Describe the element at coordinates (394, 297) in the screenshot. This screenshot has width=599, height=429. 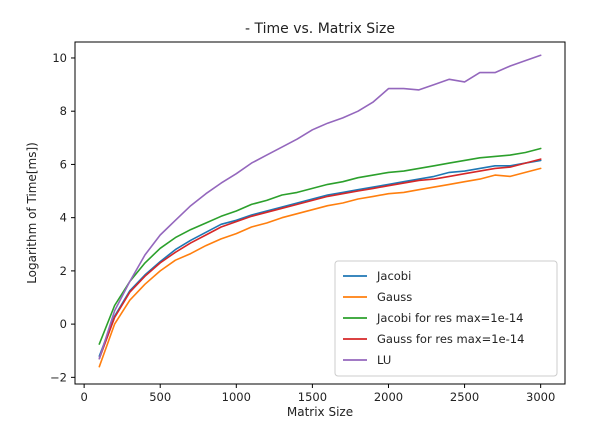
I see `legend-label: Gauss` at that location.